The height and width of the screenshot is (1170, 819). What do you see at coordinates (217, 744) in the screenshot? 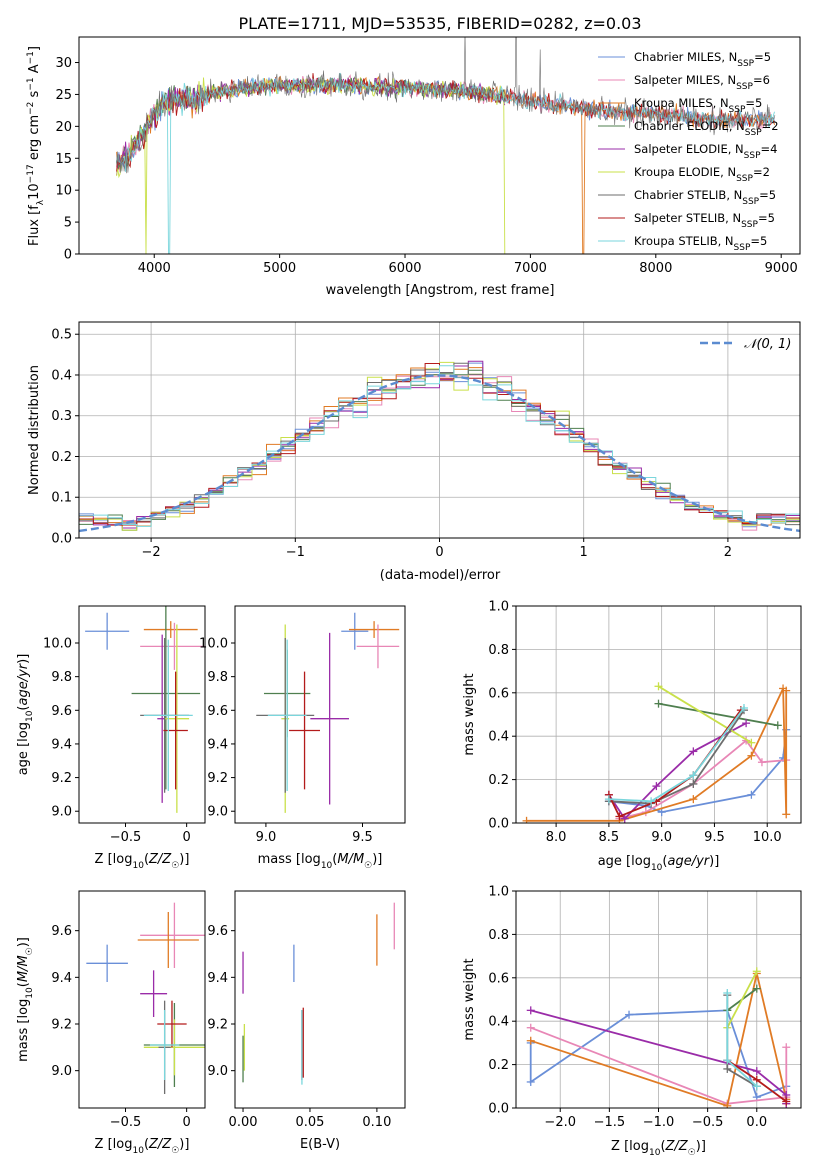
I see `y-tick-label: 9.4` at bounding box center [217, 744].